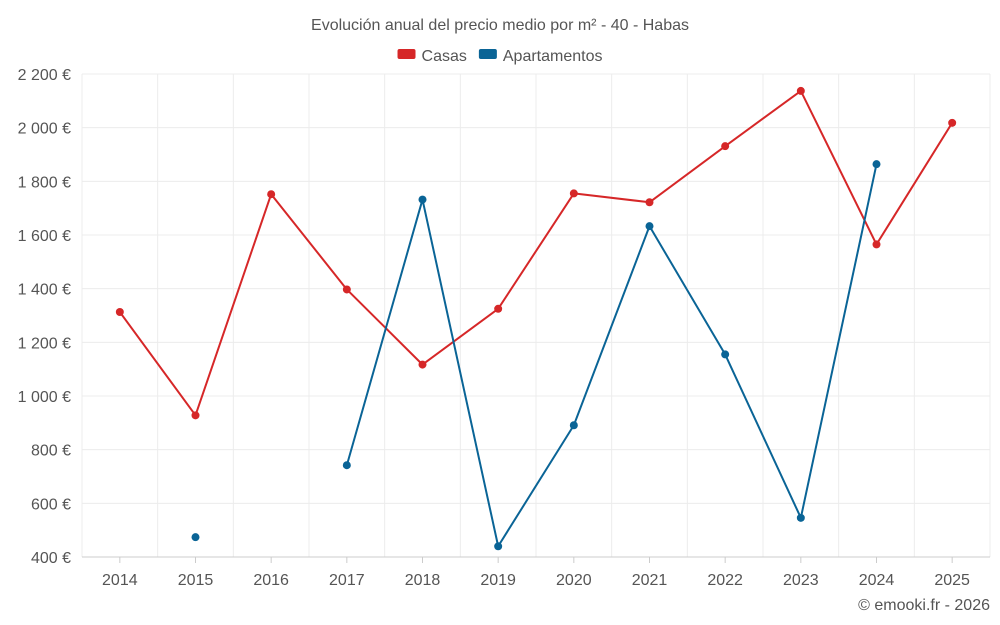 This screenshot has width=1000, height=625. Describe the element at coordinates (51, 558) in the screenshot. I see `y-tick-label: 400 €` at that location.